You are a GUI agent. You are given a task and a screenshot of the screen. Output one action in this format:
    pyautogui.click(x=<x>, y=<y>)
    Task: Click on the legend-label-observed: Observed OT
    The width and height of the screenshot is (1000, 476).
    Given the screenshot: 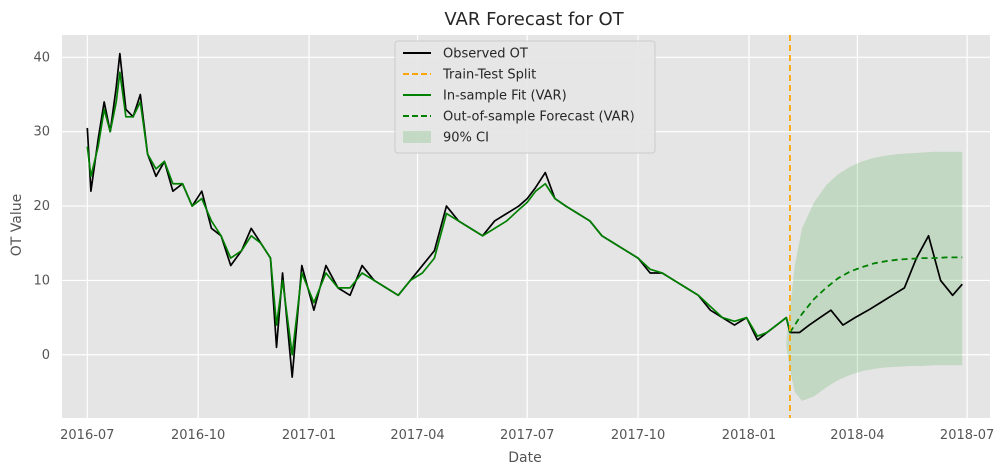 What is the action you would take?
    pyautogui.click(x=485, y=54)
    